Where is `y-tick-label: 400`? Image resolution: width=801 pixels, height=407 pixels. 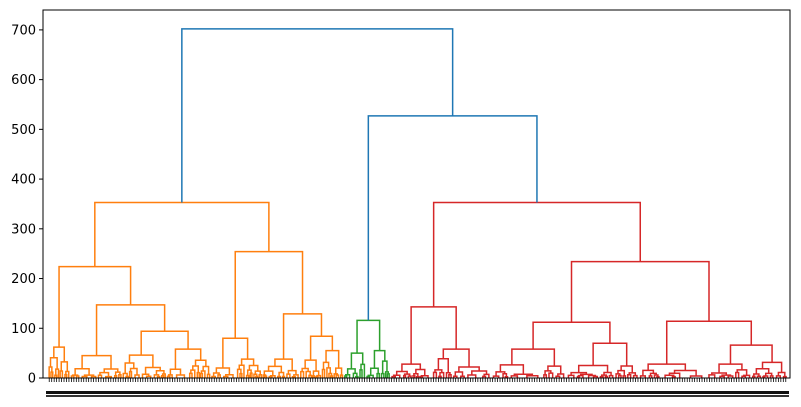 y-tick-label: 400 is located at coordinates (23, 180).